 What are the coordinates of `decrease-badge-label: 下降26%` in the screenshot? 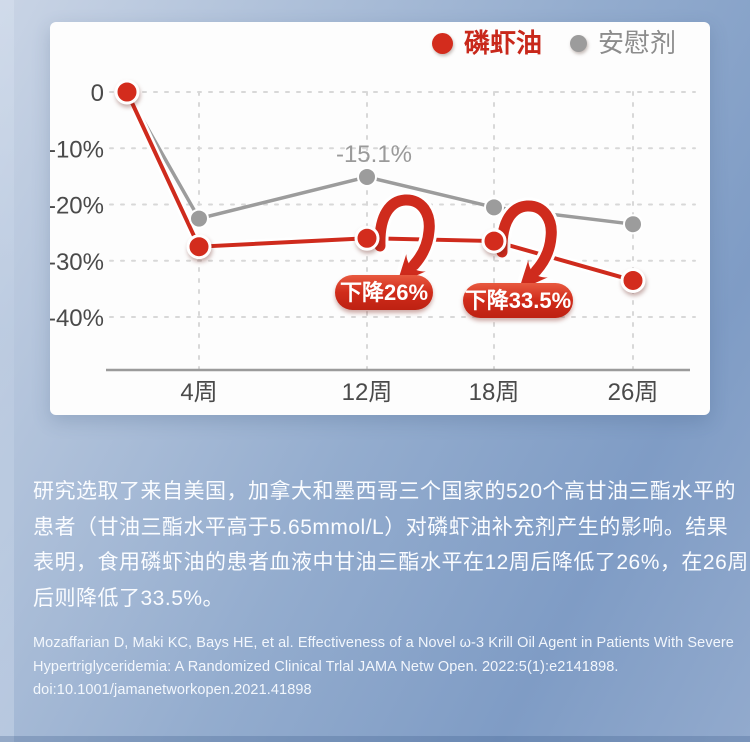 It's located at (384, 292).